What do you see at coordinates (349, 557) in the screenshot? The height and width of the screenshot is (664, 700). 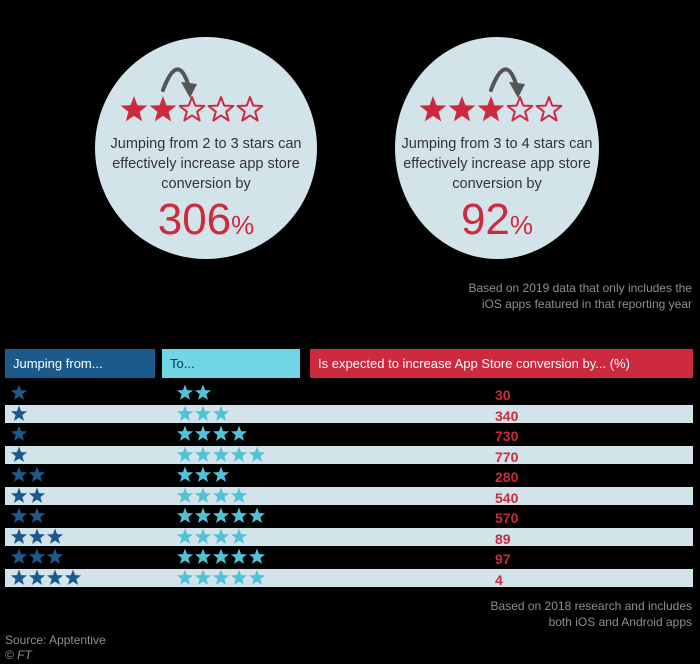 I see `table-row: 97` at bounding box center [349, 557].